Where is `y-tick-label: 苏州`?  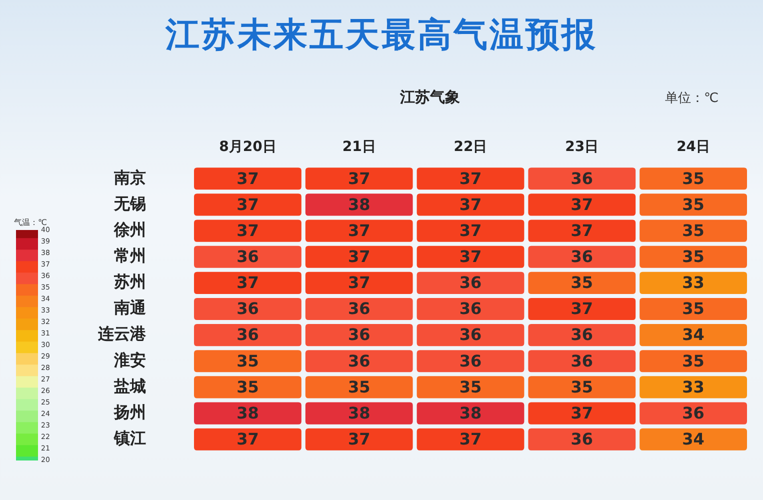 y-tick-label: 苏州 is located at coordinates (129, 282).